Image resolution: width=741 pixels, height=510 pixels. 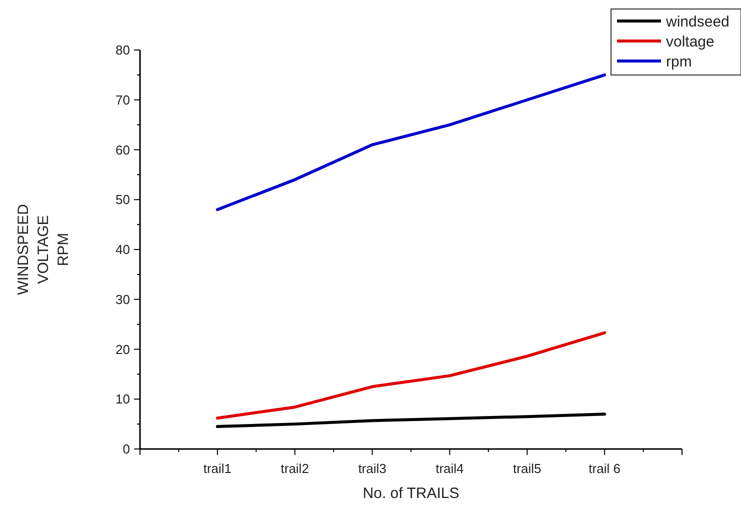 I want to click on y-tick-label: 0, so click(x=126, y=449).